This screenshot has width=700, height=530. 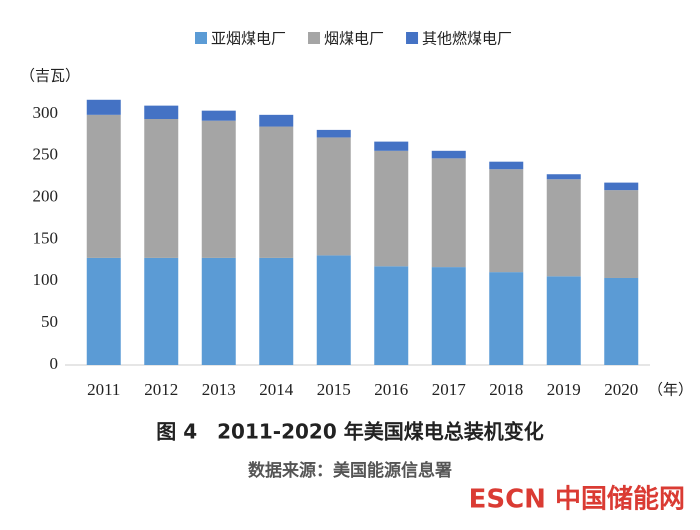 What do you see at coordinates (391, 389) in the screenshot?
I see `x-tick-label: 2016` at bounding box center [391, 389].